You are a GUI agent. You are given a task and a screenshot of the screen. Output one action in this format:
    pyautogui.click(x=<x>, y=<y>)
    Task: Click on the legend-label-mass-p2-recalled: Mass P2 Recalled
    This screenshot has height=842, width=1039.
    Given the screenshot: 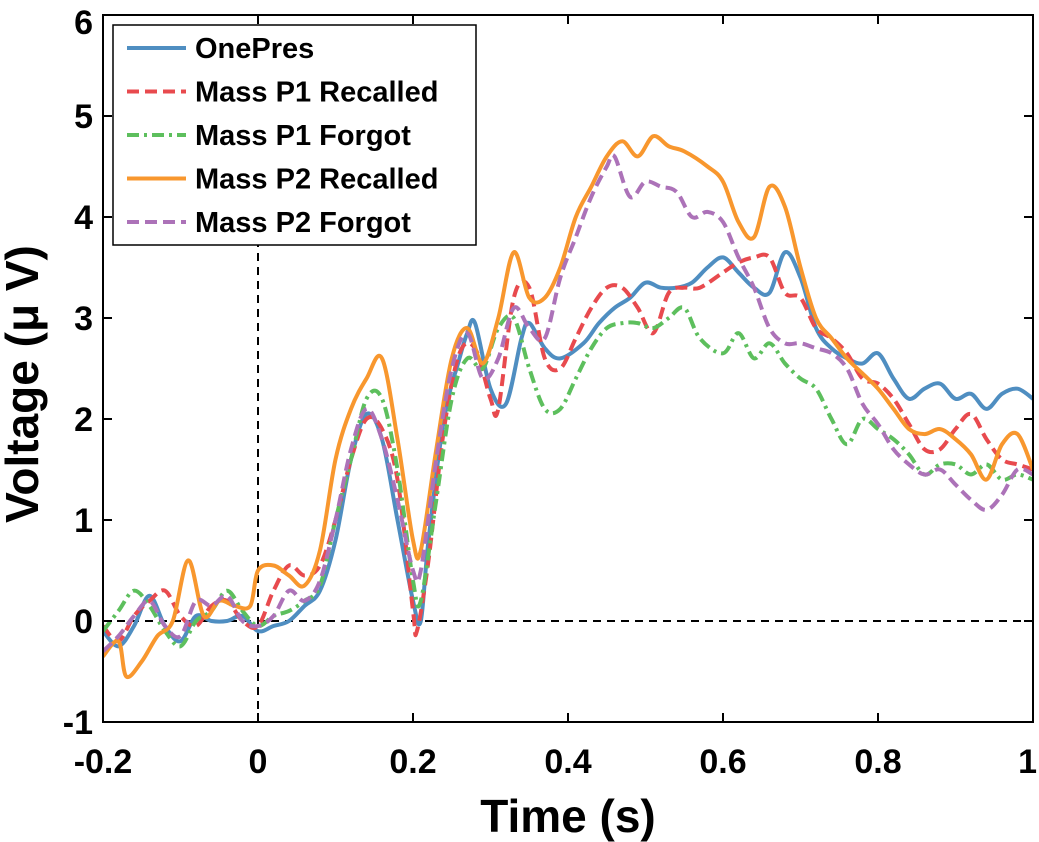 What is the action you would take?
    pyautogui.click(x=316, y=180)
    